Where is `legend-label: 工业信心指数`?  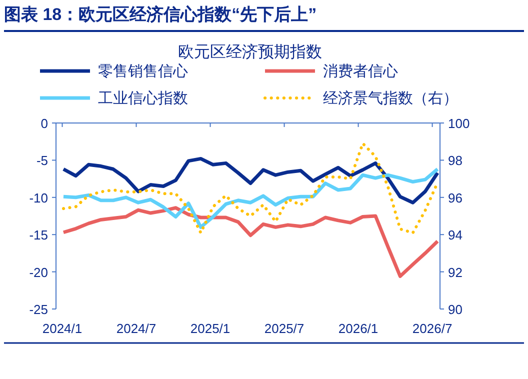 legend-label: 工业信心指数 is located at coordinates (143, 98).